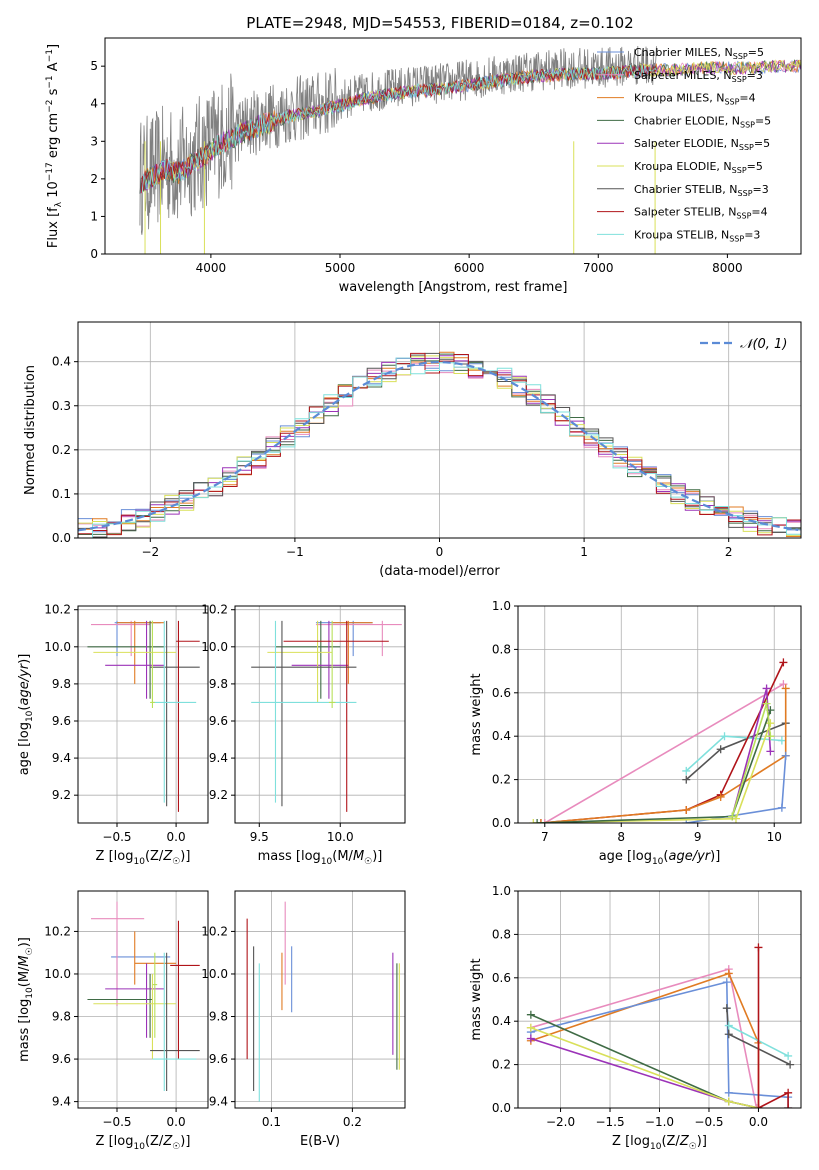  I want to click on y-axis-label: Flux [fλ 10−17 erg cm−2 s−1 A−1], so click(54, 146).